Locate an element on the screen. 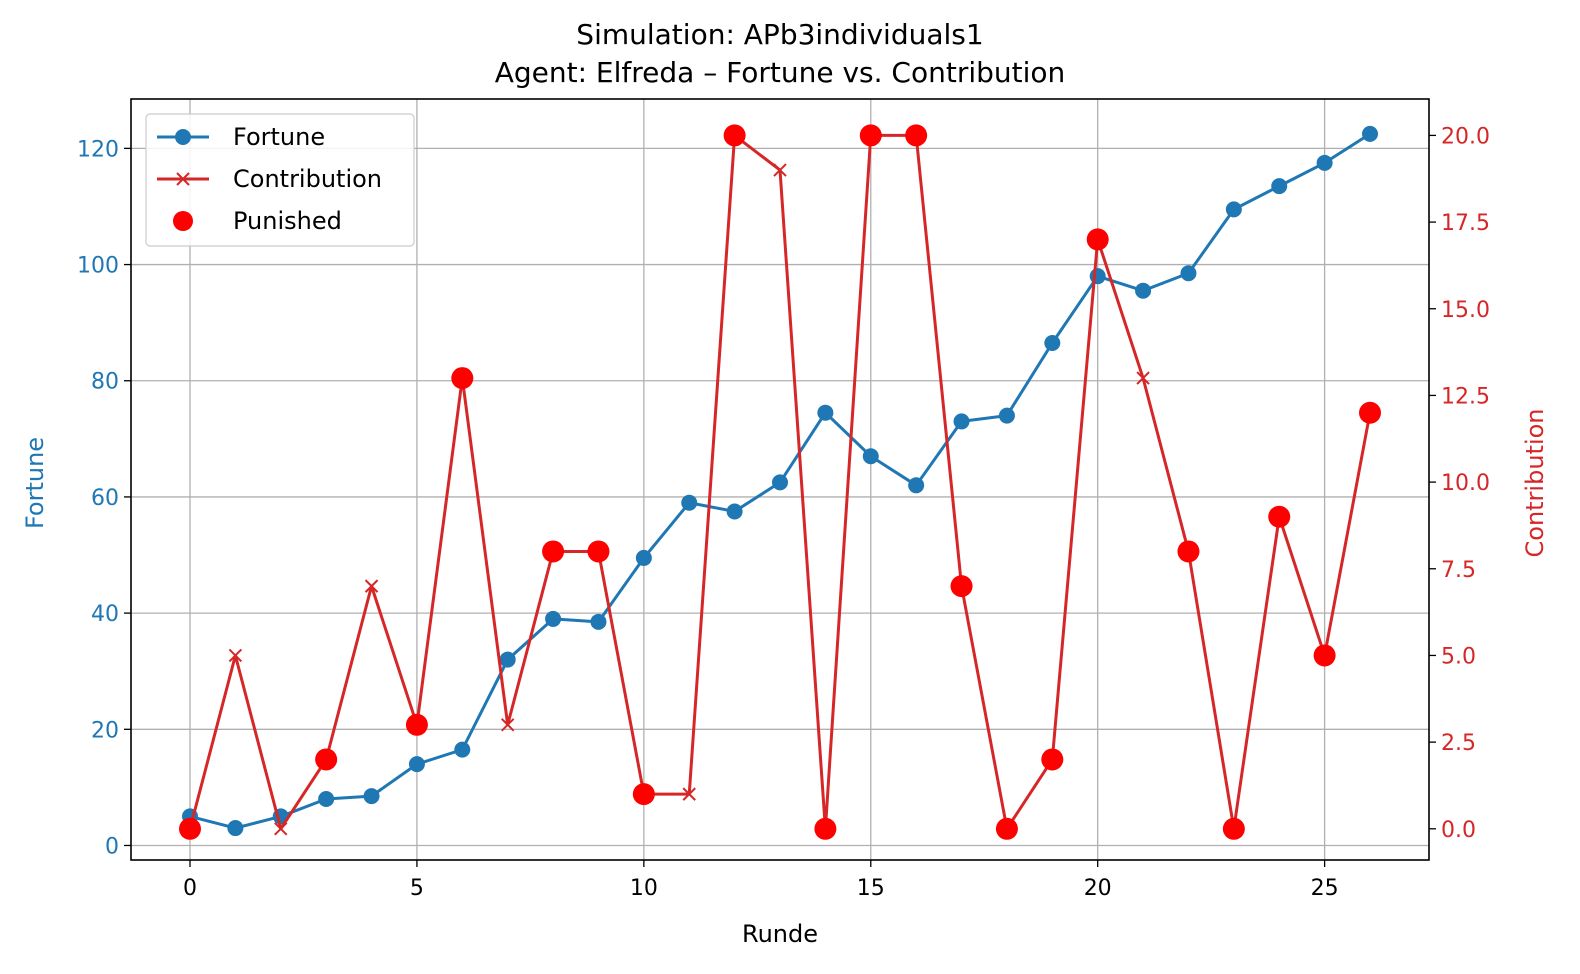 This screenshot has width=1580, height=974. legend-punished-label: Punished is located at coordinates (287, 221).